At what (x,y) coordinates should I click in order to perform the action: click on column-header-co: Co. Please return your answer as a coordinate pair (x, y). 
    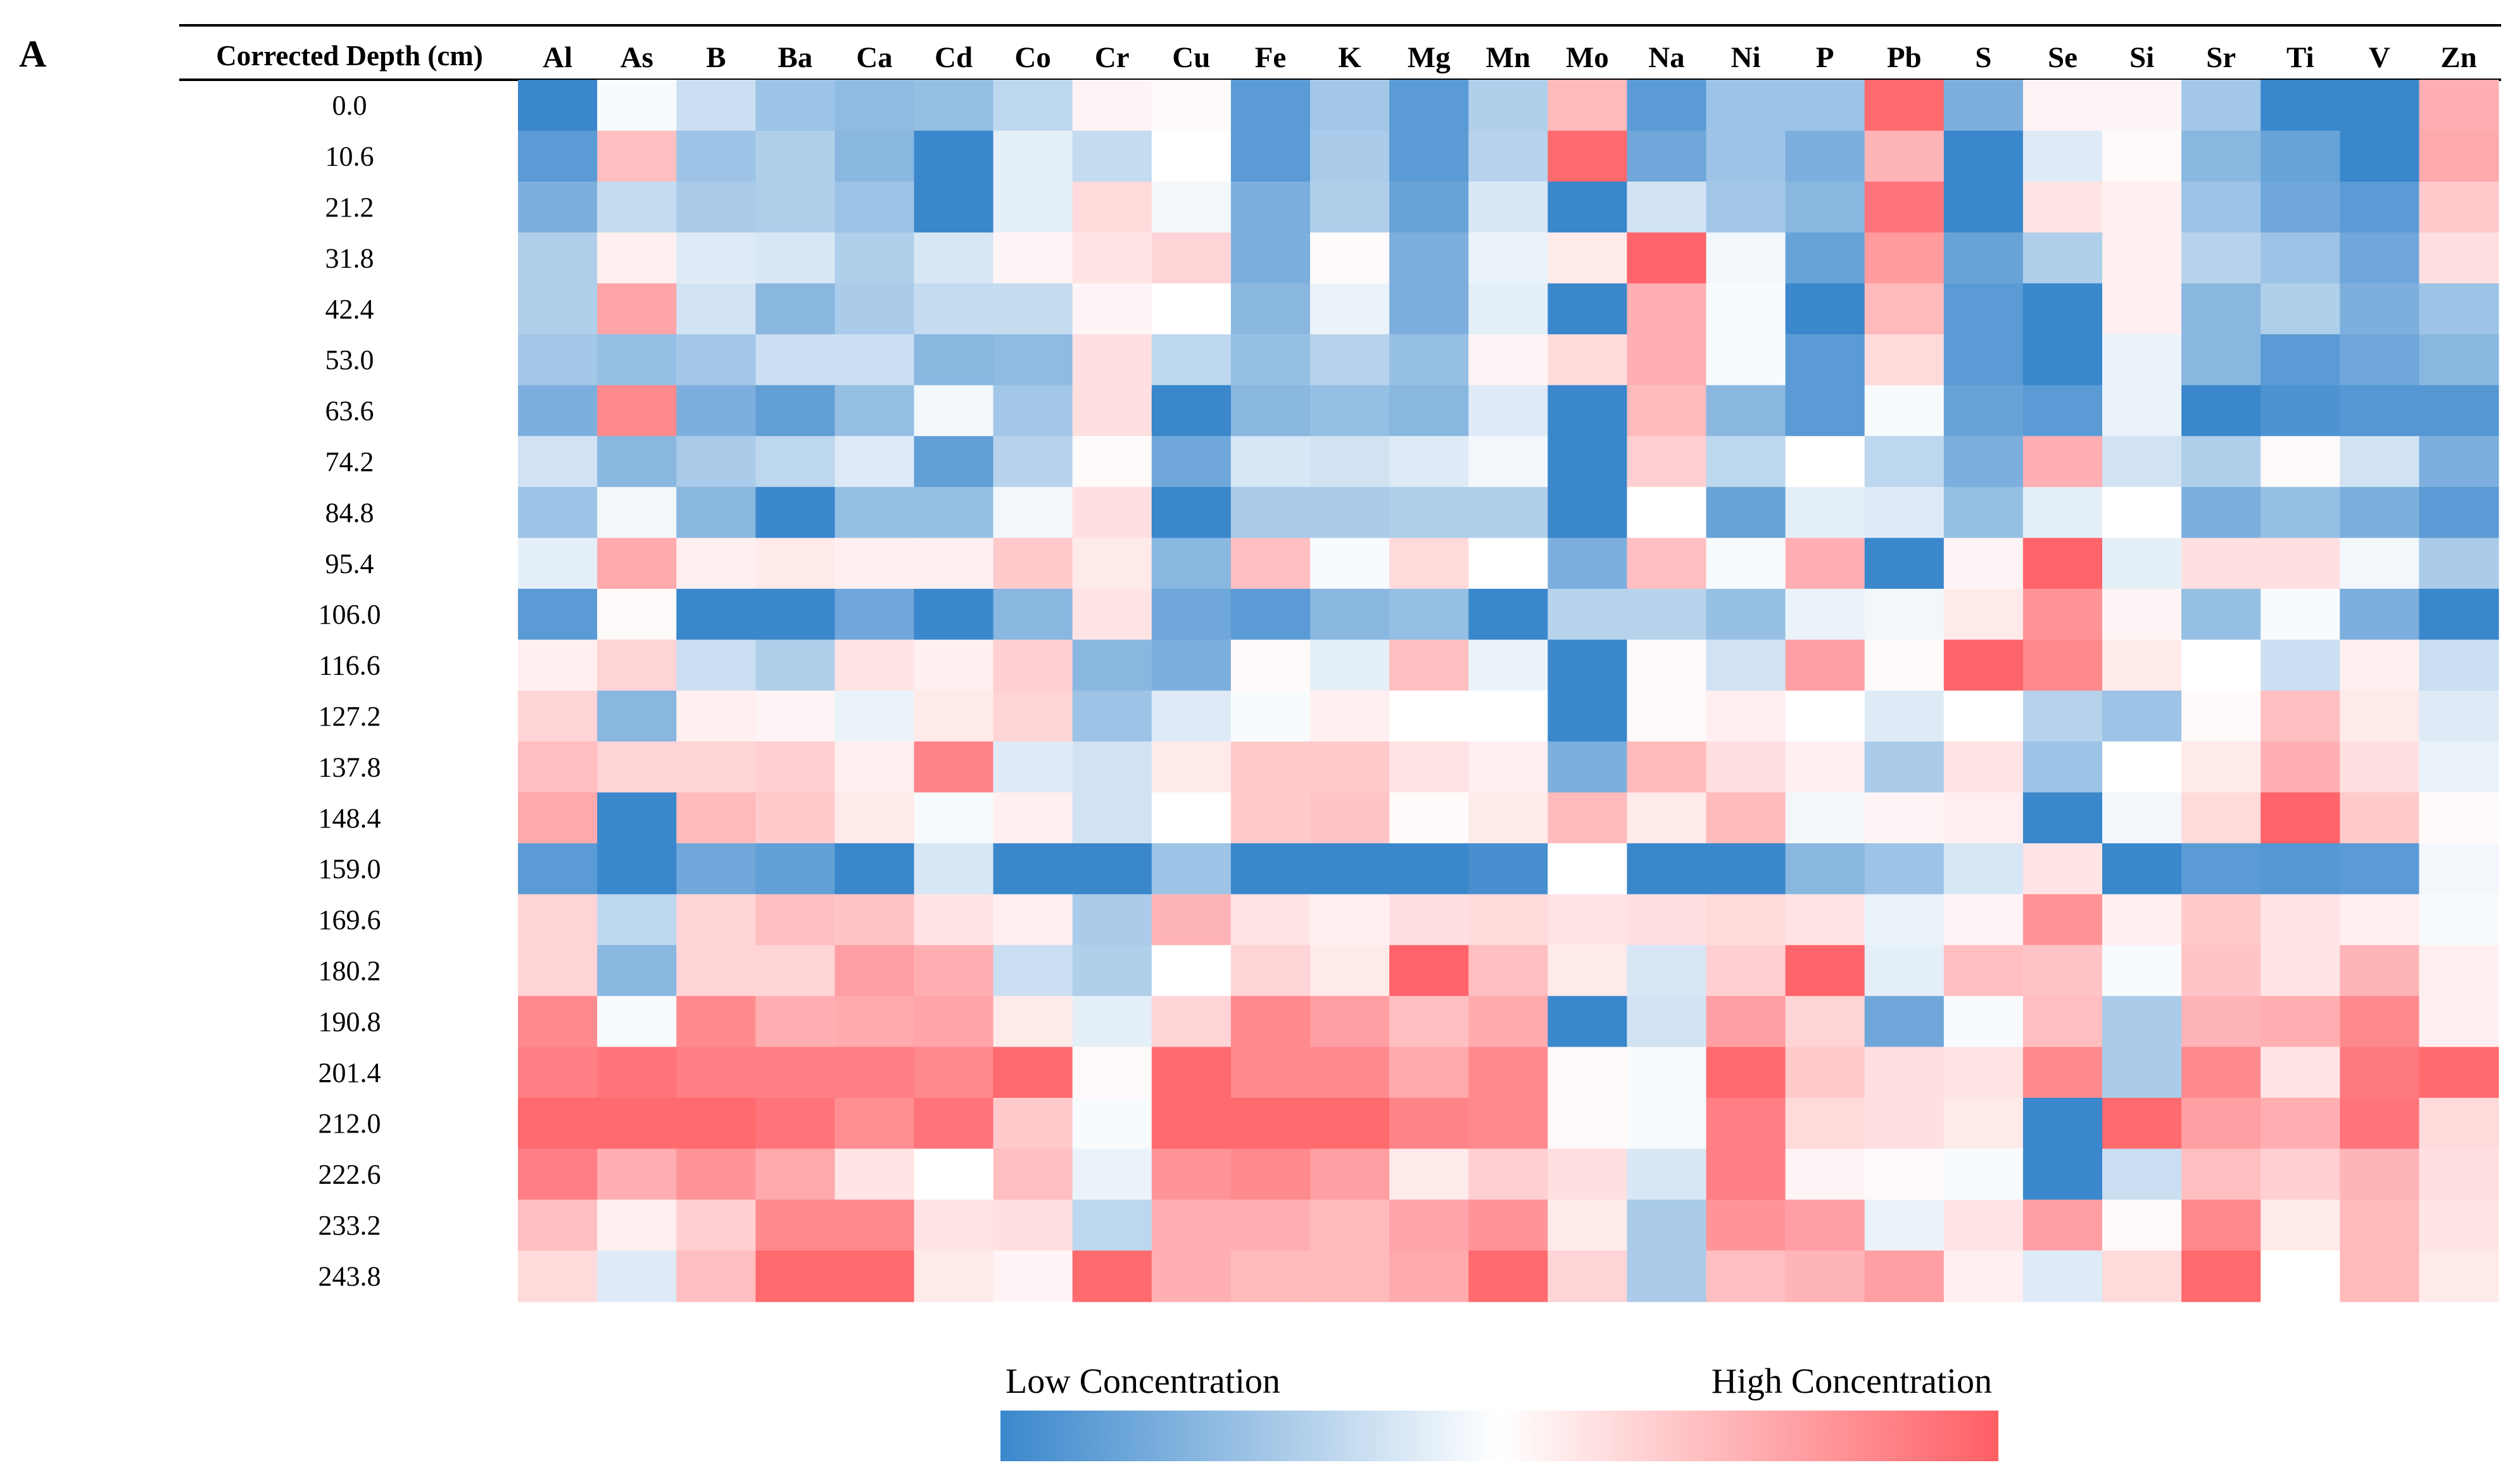
    Looking at the image, I should click on (1032, 57).